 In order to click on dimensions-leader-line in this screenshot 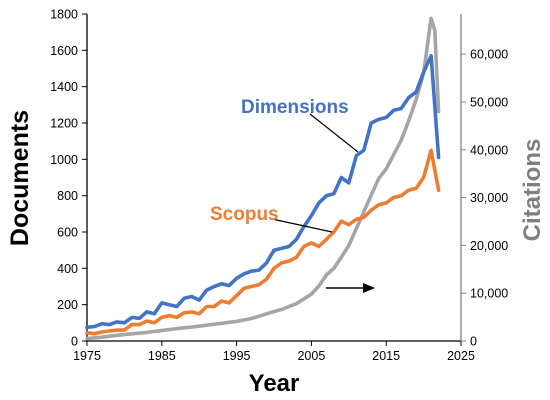, I will do `click(334, 133)`.